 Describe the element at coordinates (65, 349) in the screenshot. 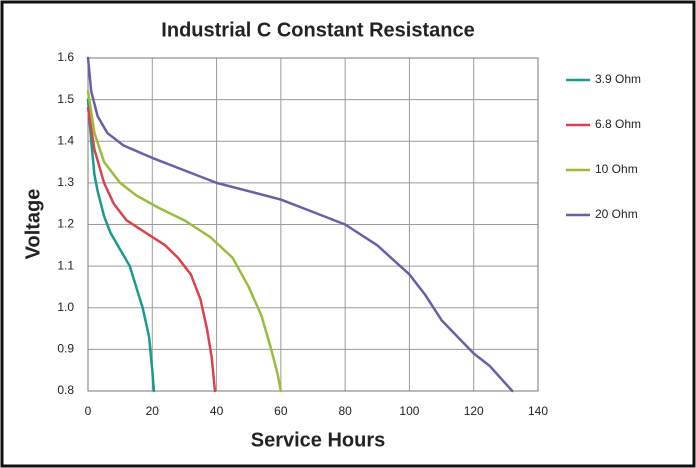

I see `y-tick-label: 0.9` at that location.